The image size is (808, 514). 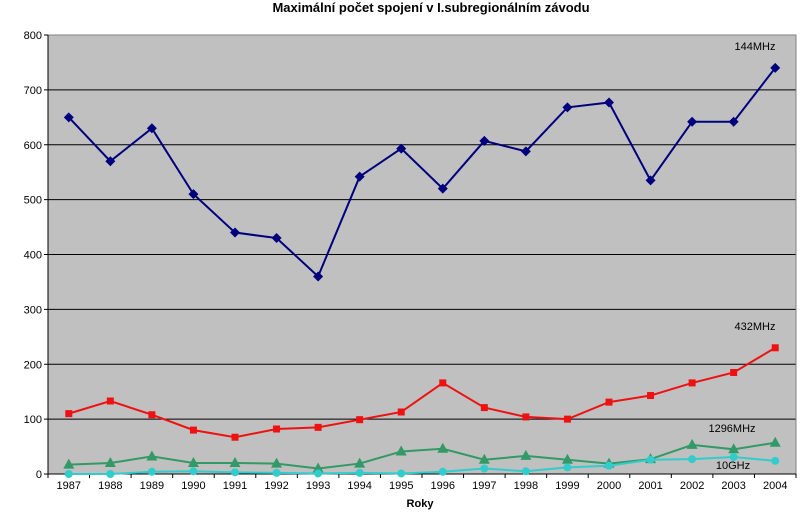 I want to click on x-tick-label: 1994, so click(x=359, y=486).